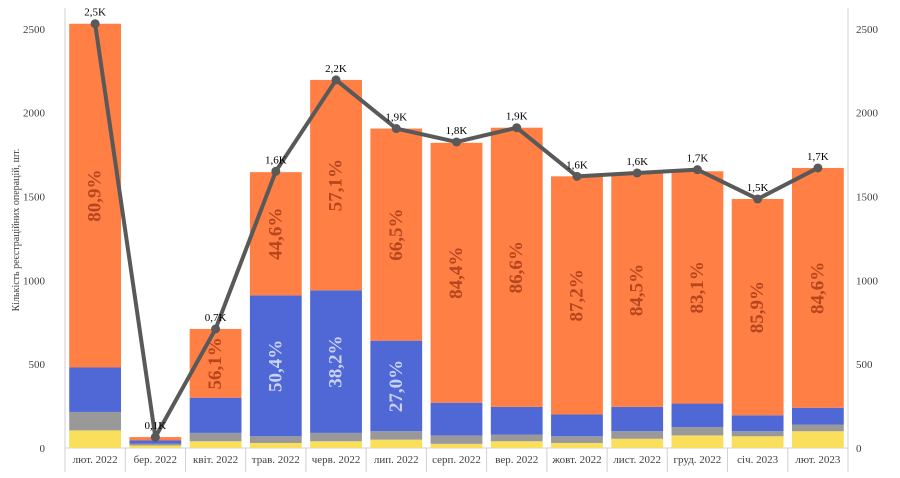 This screenshot has width=900, height=478. Describe the element at coordinates (818, 460) in the screenshot. I see `x-tick-label: лют. 2023` at that location.